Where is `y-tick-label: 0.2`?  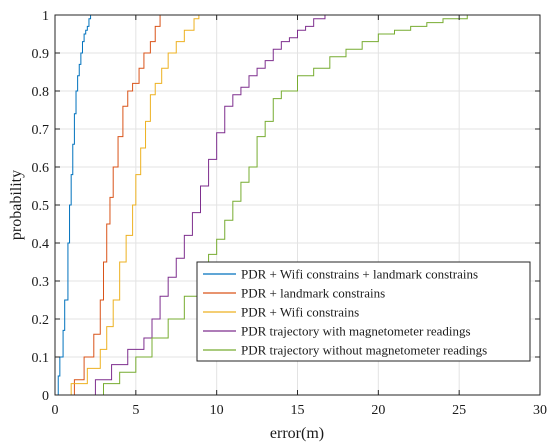 y-tick-label: 0.2 is located at coordinates (41, 320).